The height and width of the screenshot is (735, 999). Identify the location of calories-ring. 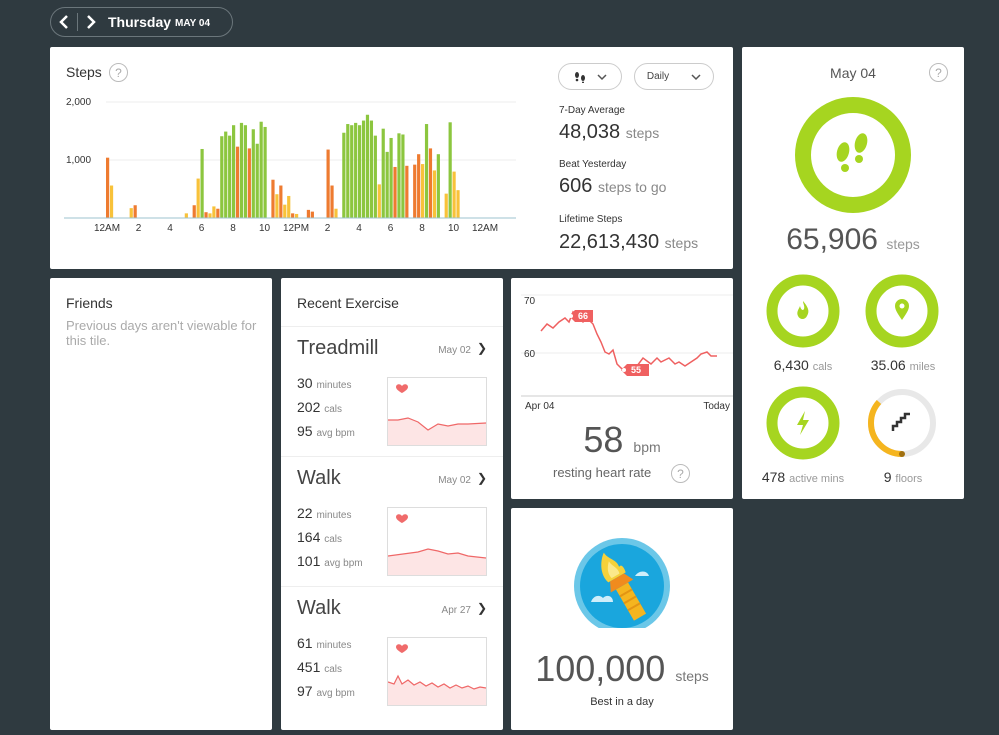
(803, 311).